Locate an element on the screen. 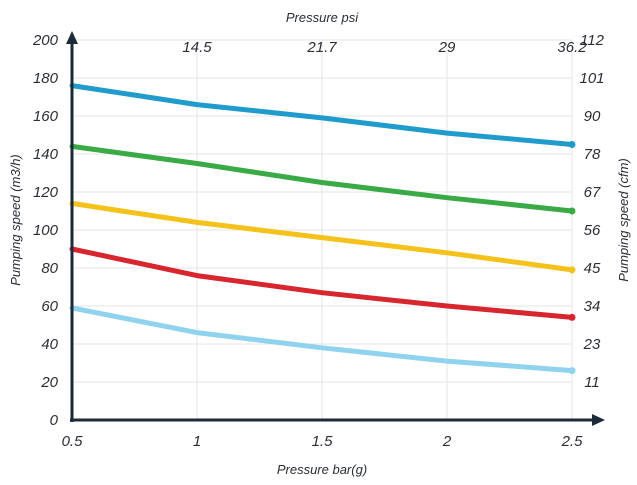 This screenshot has height=485, width=637. y-tick-label: 0 is located at coordinates (54, 420).